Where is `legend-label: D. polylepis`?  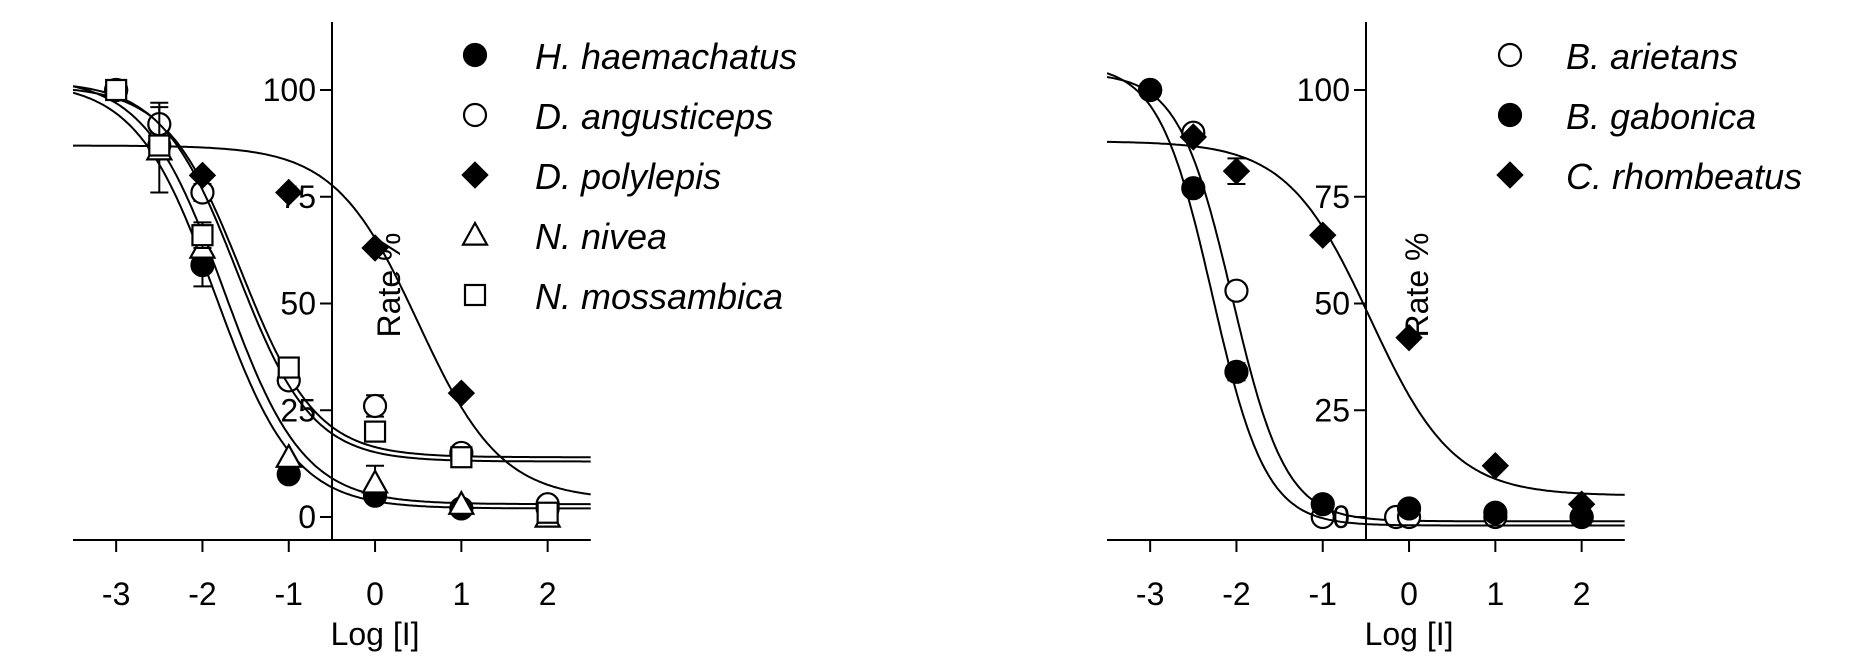
legend-label: D. polylepis is located at coordinates (628, 176).